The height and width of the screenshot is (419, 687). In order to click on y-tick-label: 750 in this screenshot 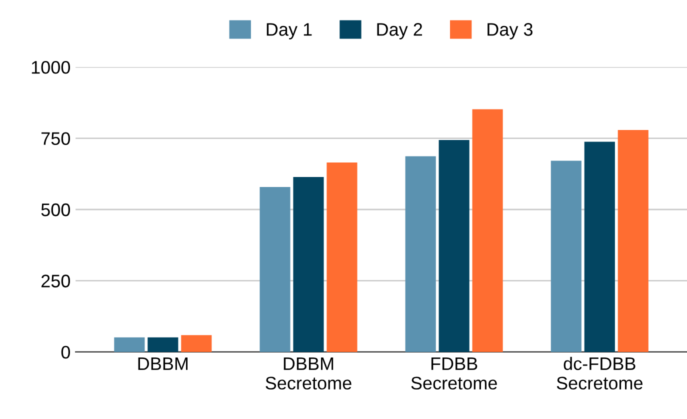, I will do `click(56, 138)`.